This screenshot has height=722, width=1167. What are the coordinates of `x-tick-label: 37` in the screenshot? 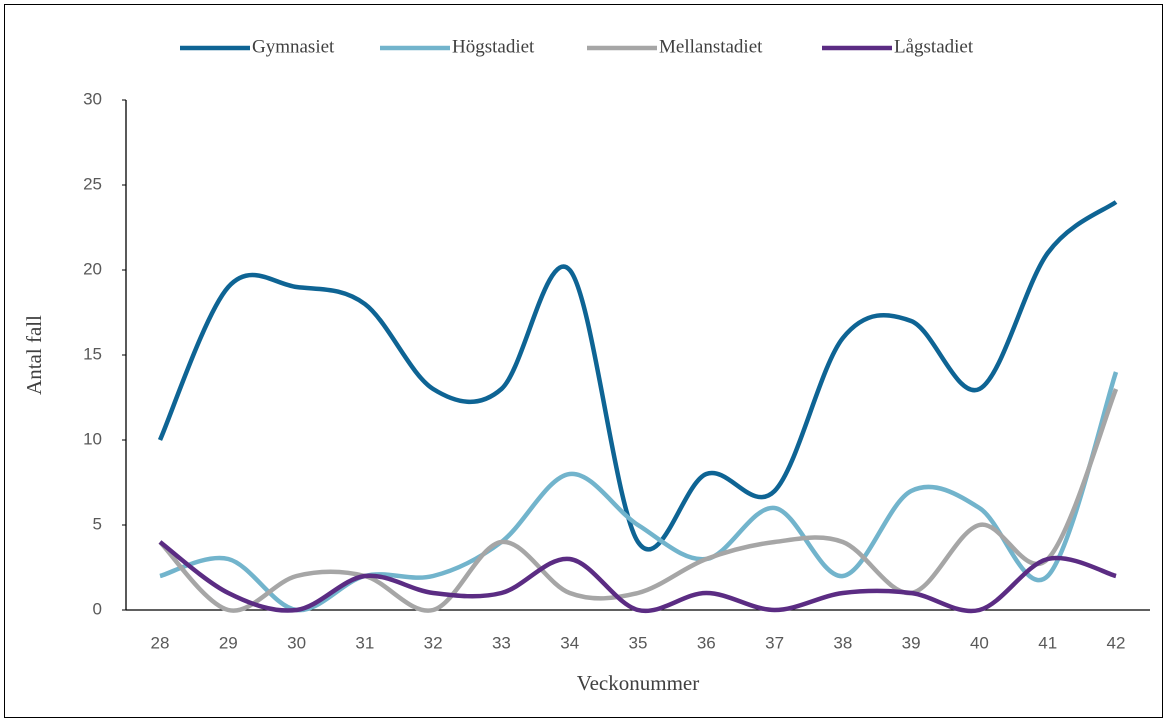 It's located at (774, 642).